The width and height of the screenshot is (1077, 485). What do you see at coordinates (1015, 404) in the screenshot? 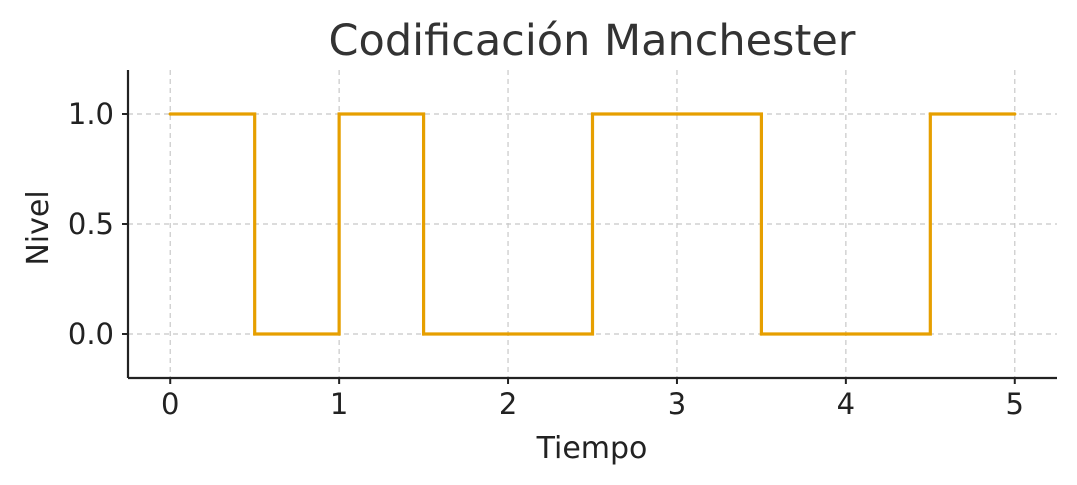
I see `x-tick-label: 5` at bounding box center [1015, 404].